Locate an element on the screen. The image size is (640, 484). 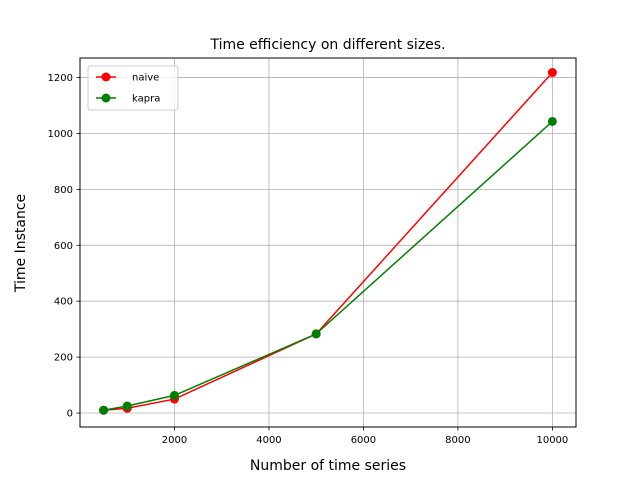
chart-title: Time efficiency on different sizes. is located at coordinates (327, 45).